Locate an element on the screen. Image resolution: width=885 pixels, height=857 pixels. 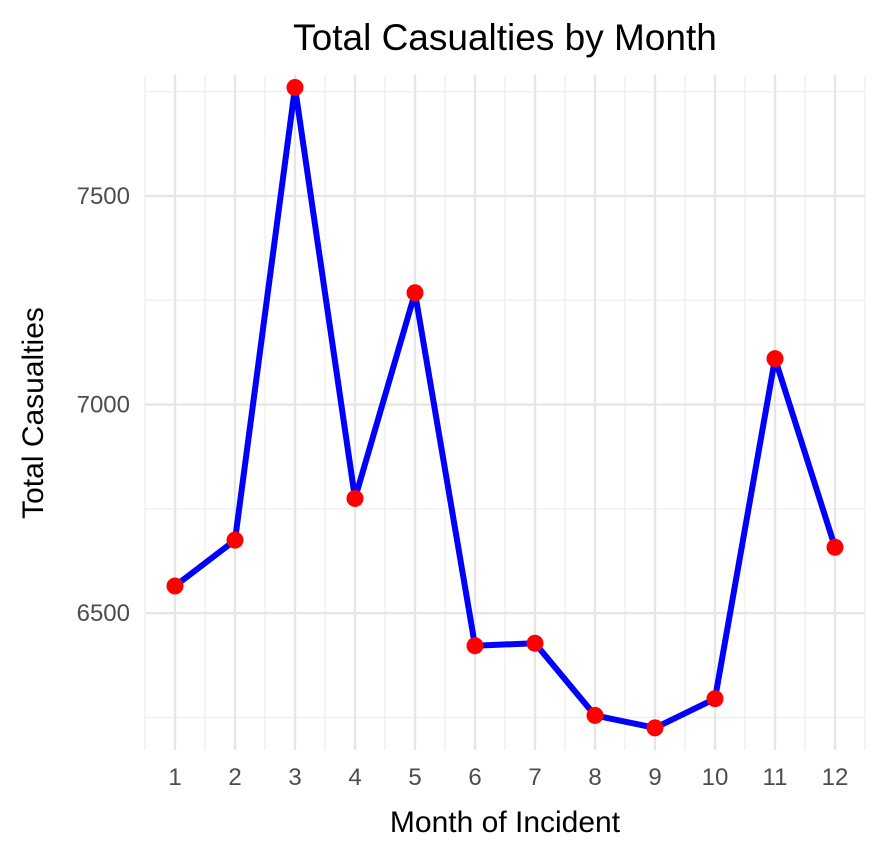
x-axis-ticks: 1 2 3 4 5 6 7 8 9 10 11 12 is located at coordinates (508, 777).